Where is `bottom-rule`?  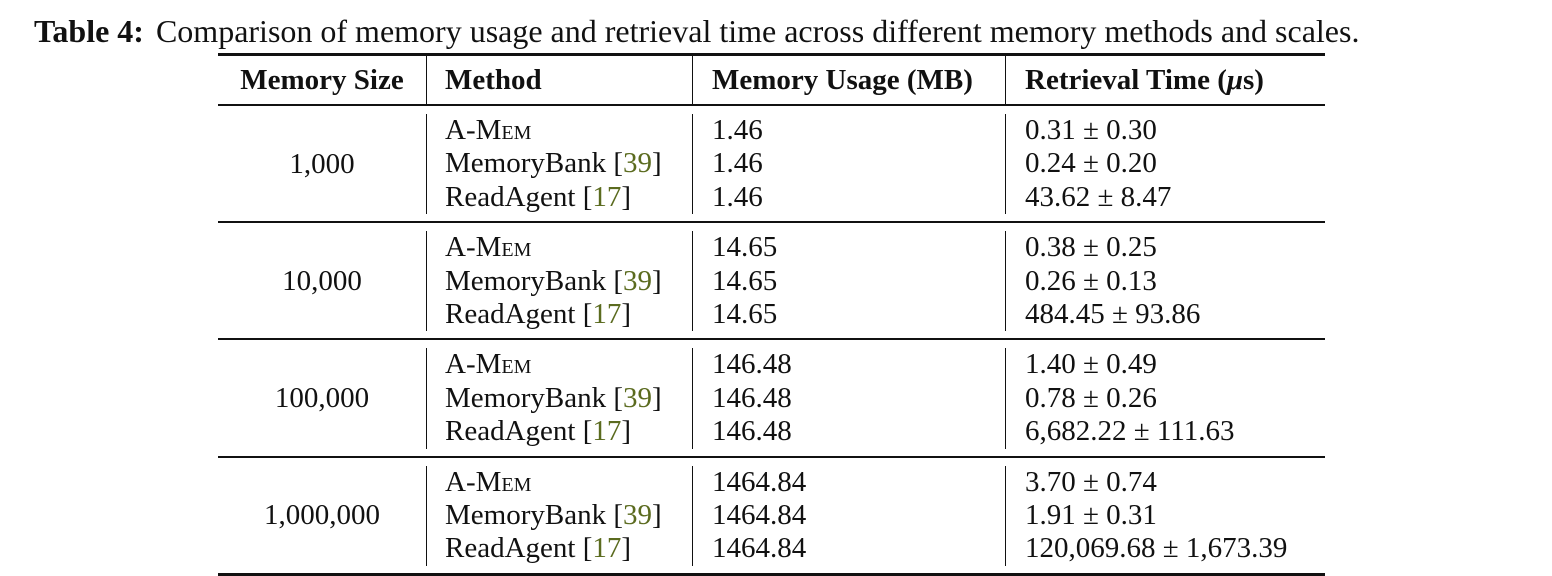 bottom-rule is located at coordinates (771, 574).